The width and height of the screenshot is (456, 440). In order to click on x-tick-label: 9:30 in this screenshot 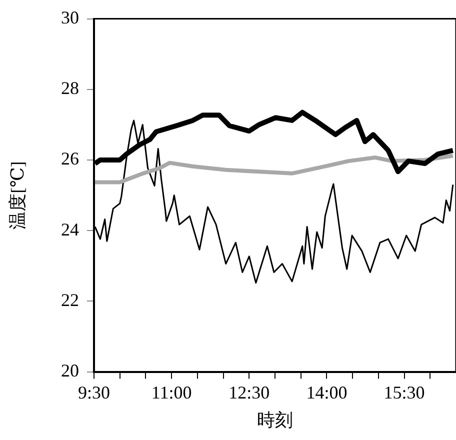, I will do `click(94, 392)`.